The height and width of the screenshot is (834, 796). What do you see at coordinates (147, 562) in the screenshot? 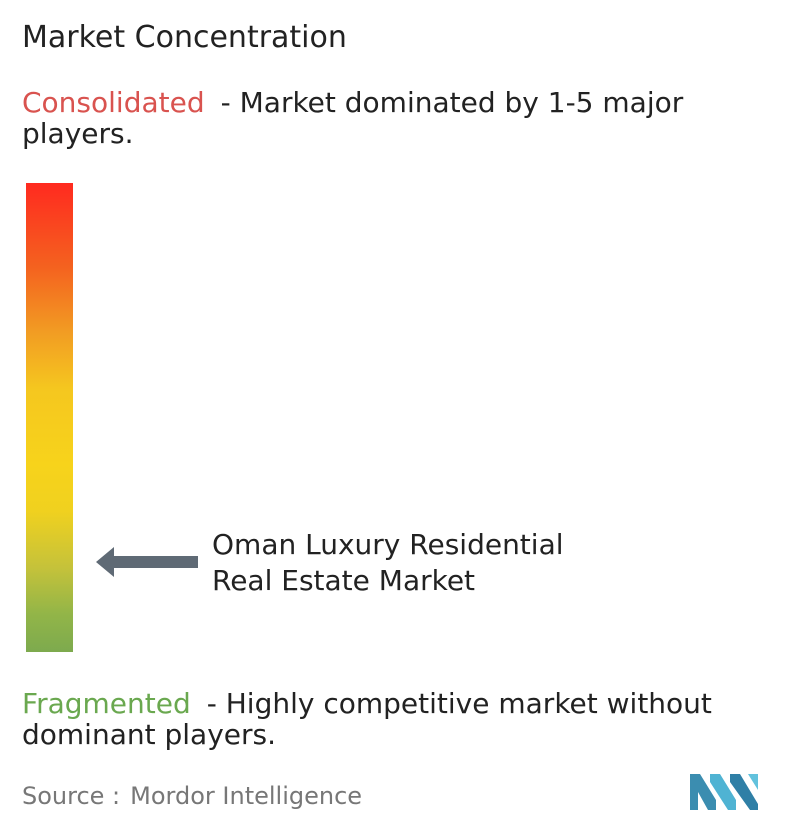
I see `market-marker-arrow-icon` at bounding box center [147, 562].